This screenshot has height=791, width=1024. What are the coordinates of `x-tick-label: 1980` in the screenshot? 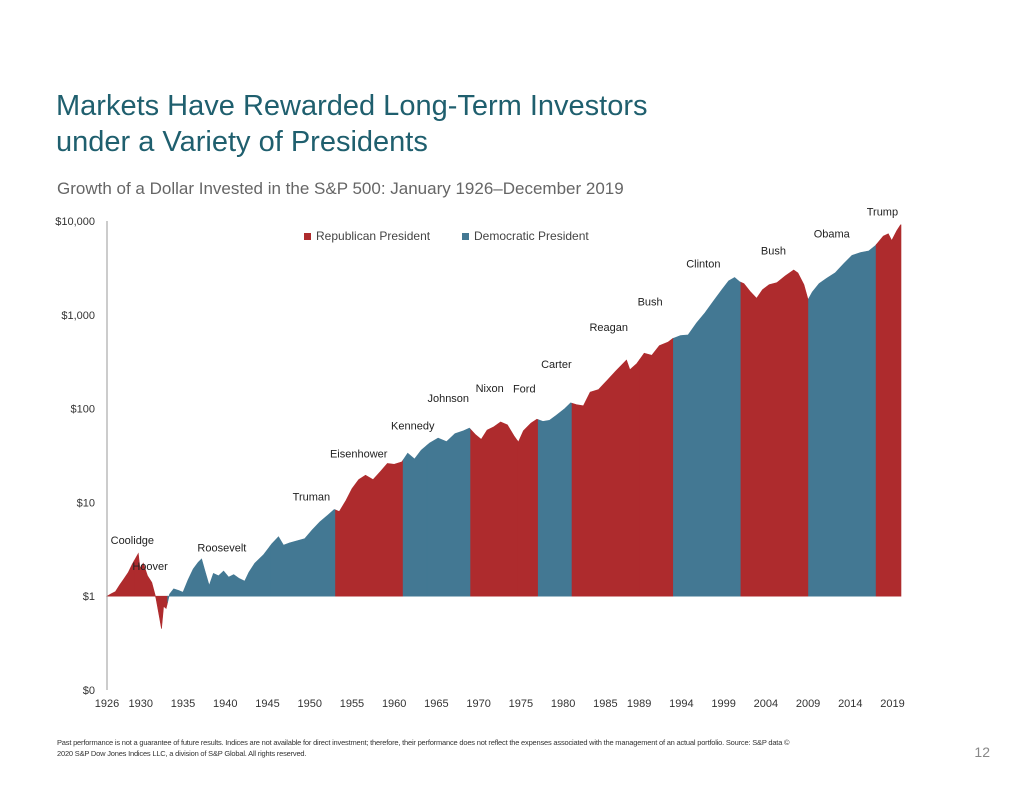 It's located at (563, 704).